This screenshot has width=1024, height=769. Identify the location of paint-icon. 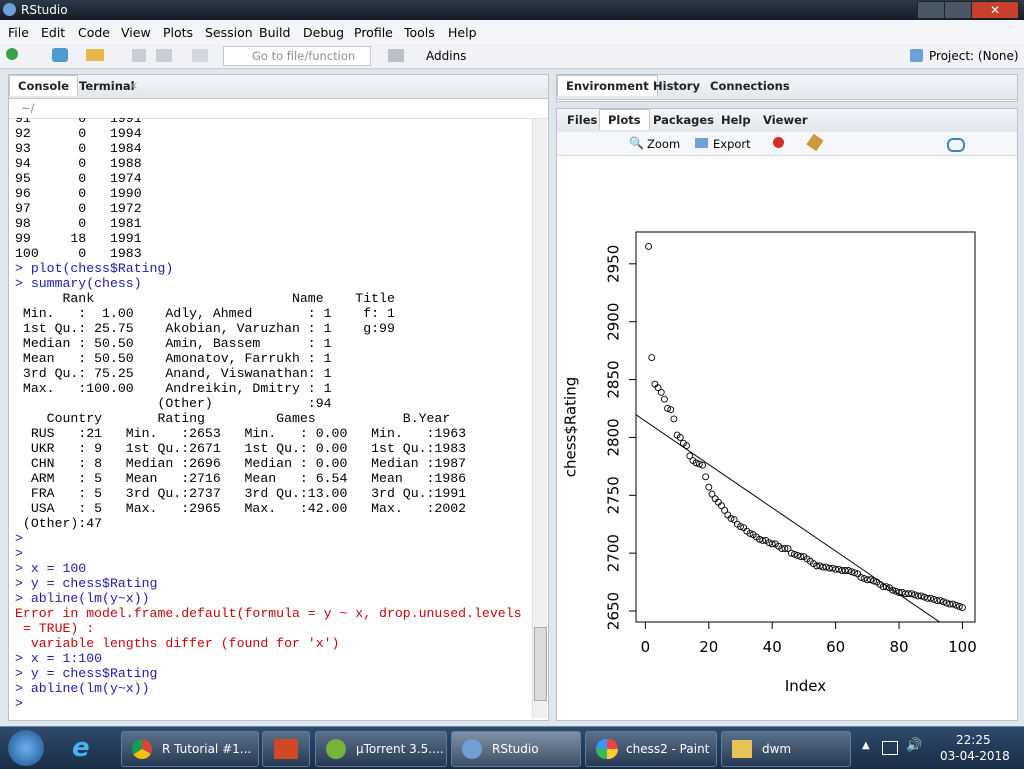
(607, 749).